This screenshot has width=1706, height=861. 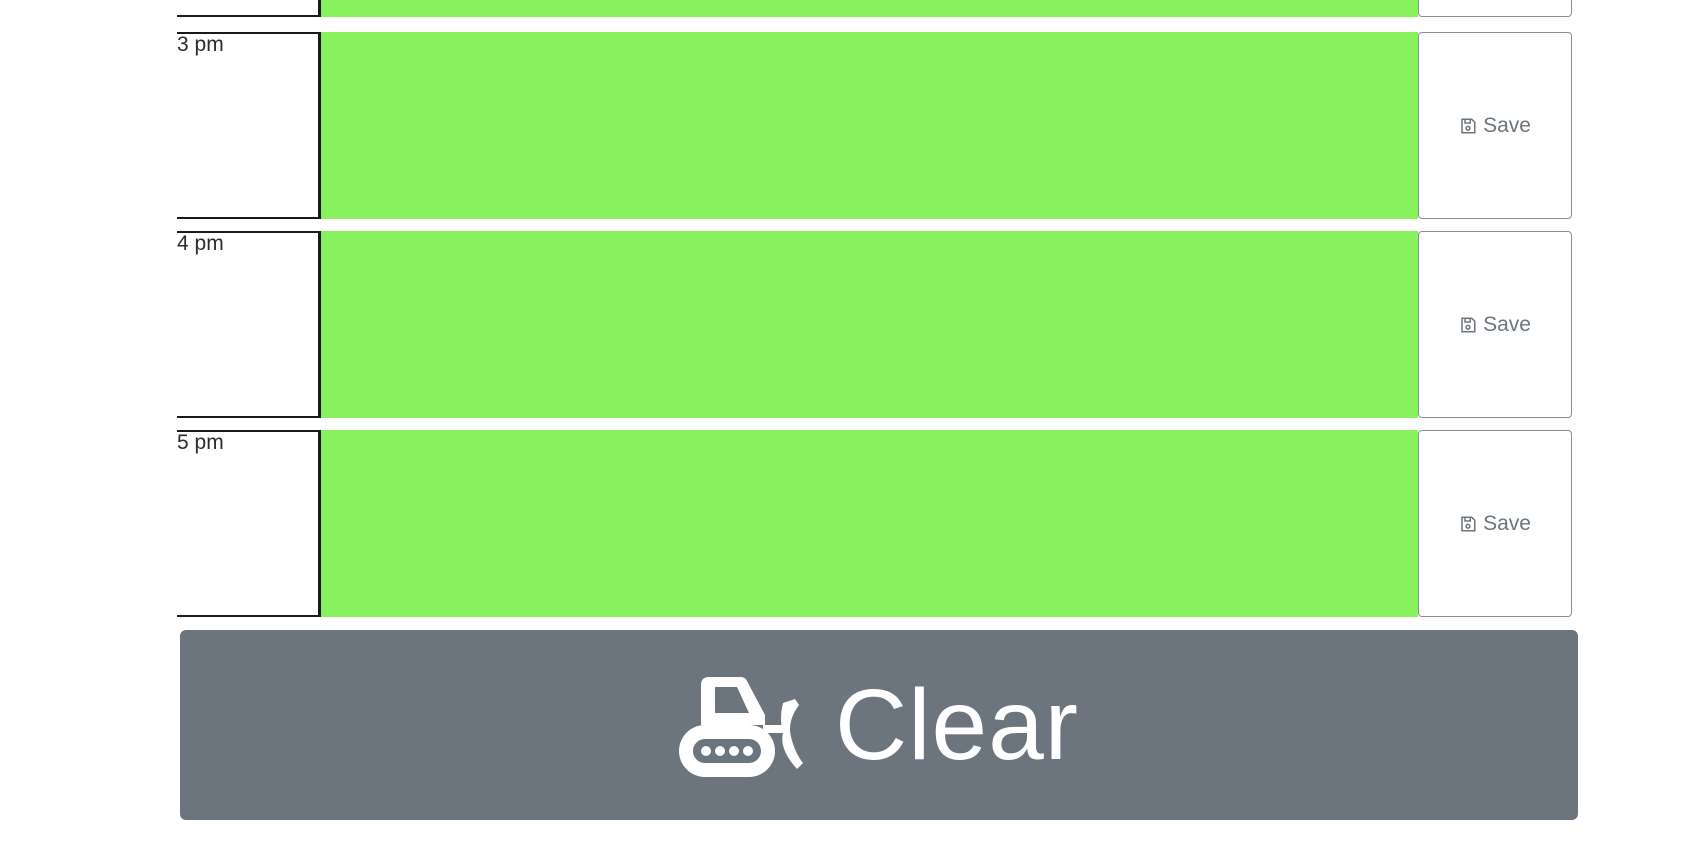 I want to click on clear-label: Clear, so click(x=957, y=725).